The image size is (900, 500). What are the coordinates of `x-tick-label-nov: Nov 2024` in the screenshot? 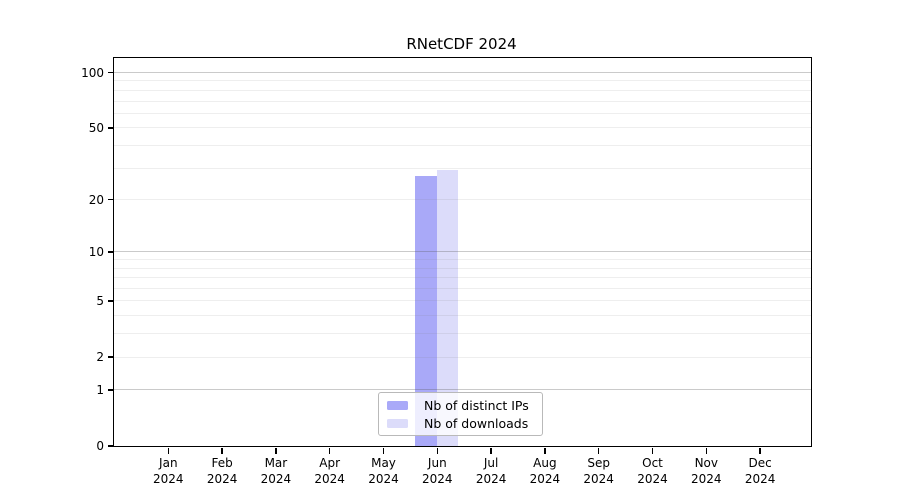 It's located at (706, 471).